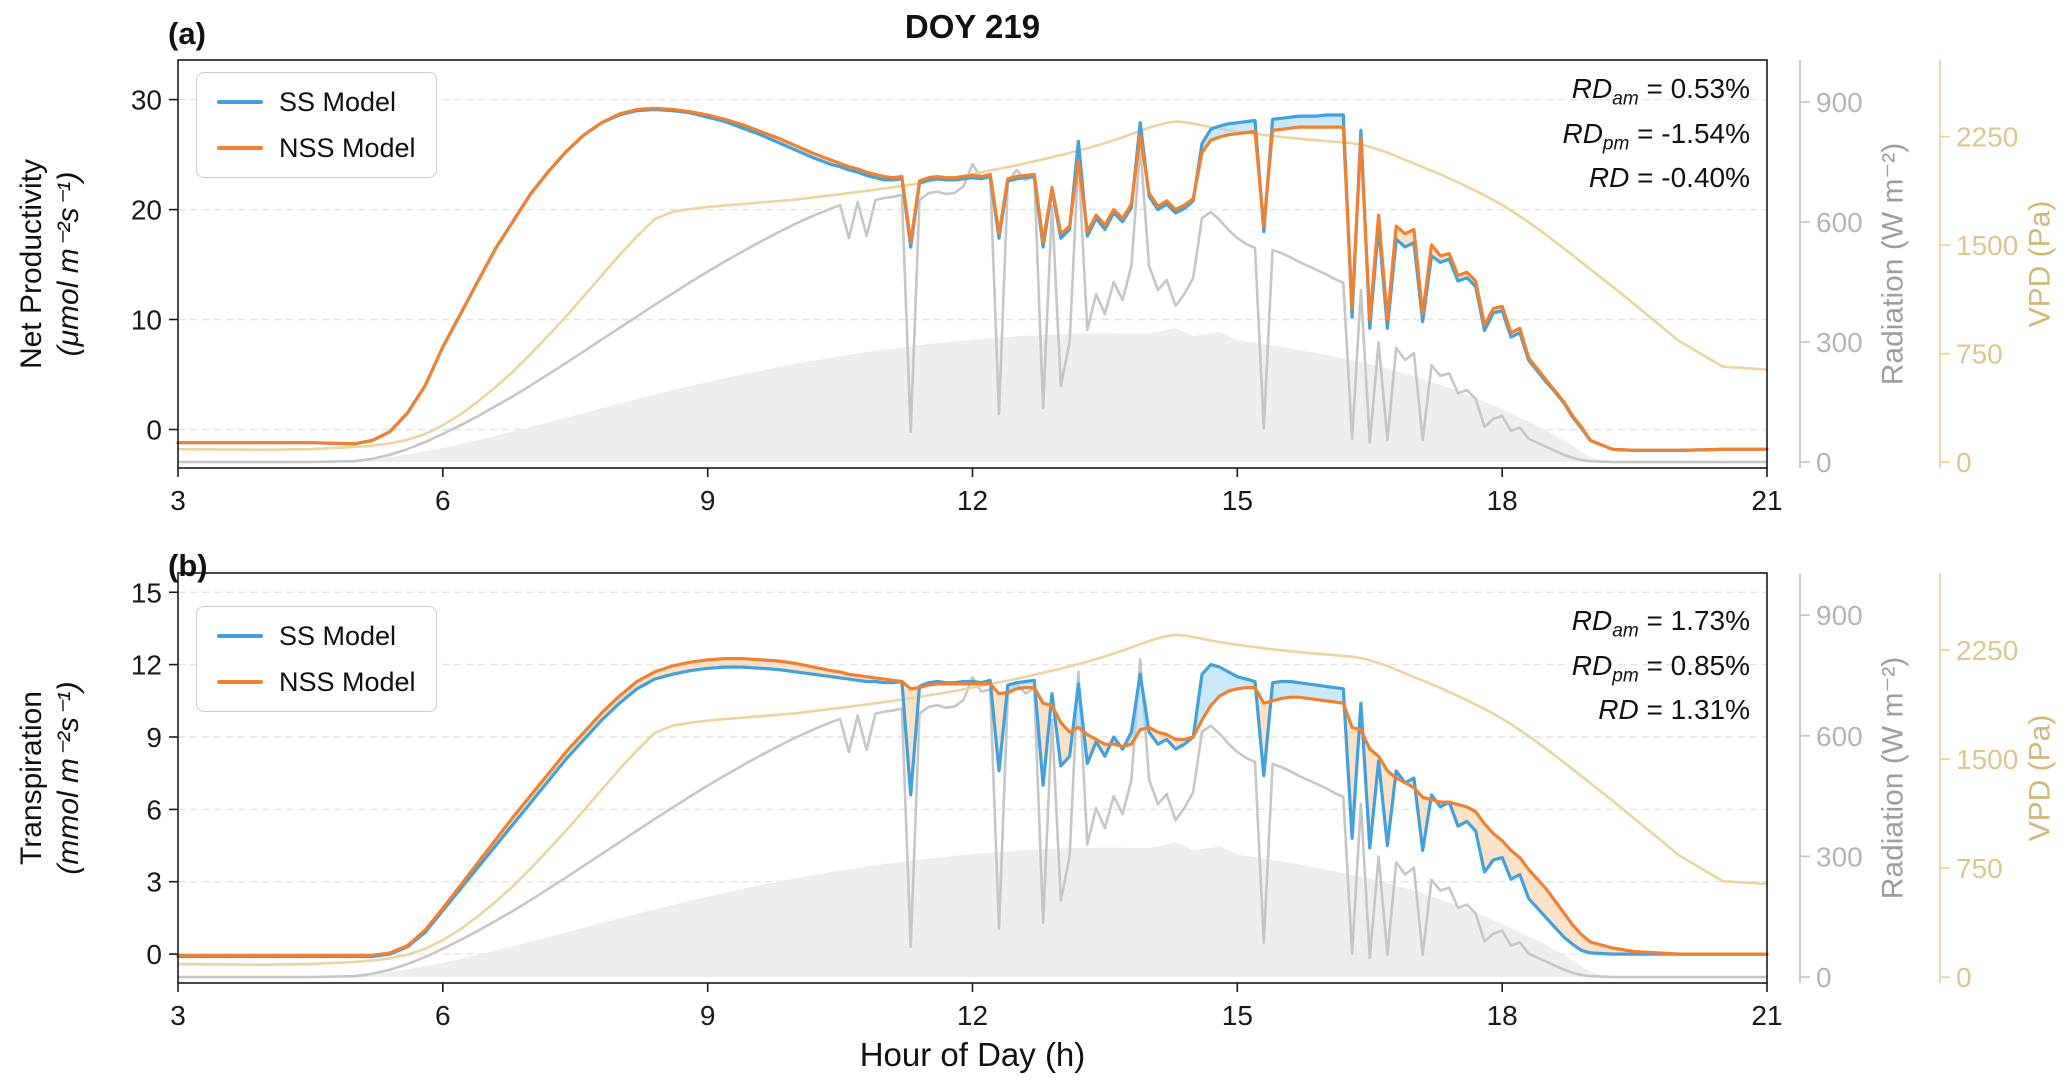  I want to click on panel-a-vpd-axis-label: VPD (Pa), so click(2040, 264).